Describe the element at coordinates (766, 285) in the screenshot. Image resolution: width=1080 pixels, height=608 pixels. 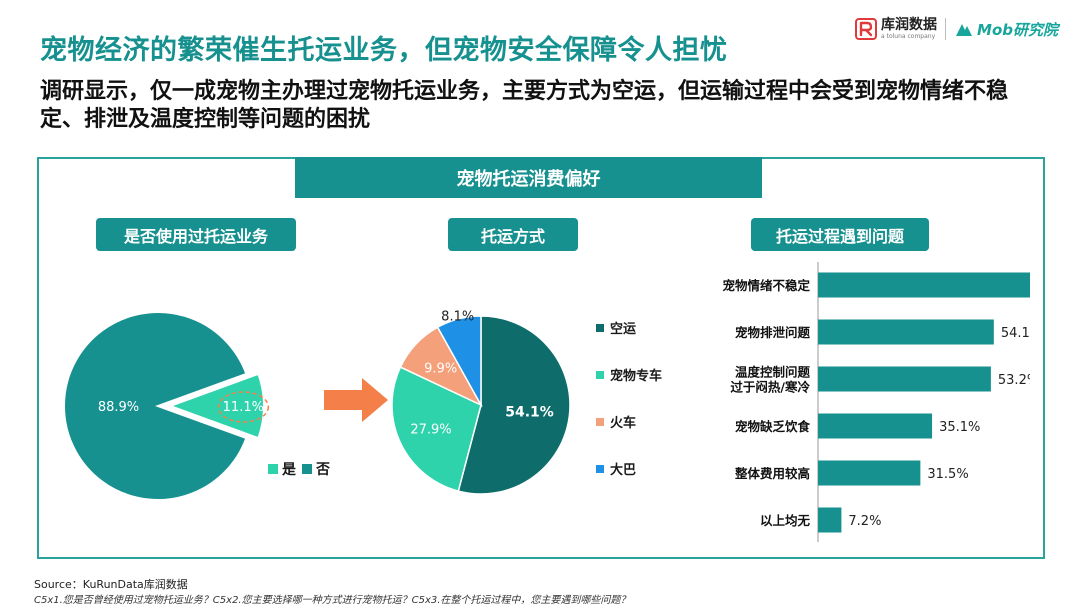
I see `bar-category-label: 宠物情绪不稳定` at that location.